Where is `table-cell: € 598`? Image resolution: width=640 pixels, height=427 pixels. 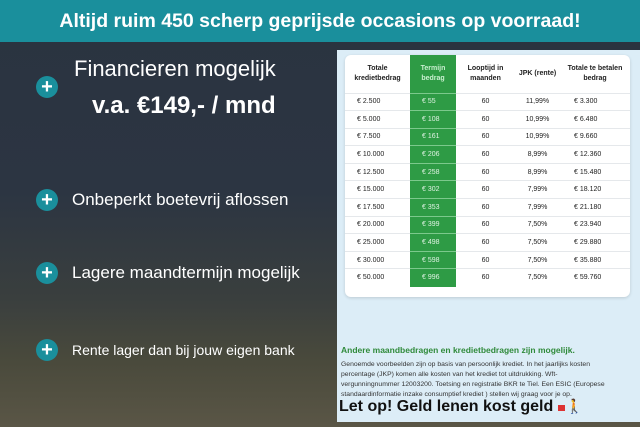 table-cell: € 598 is located at coordinates (433, 259).